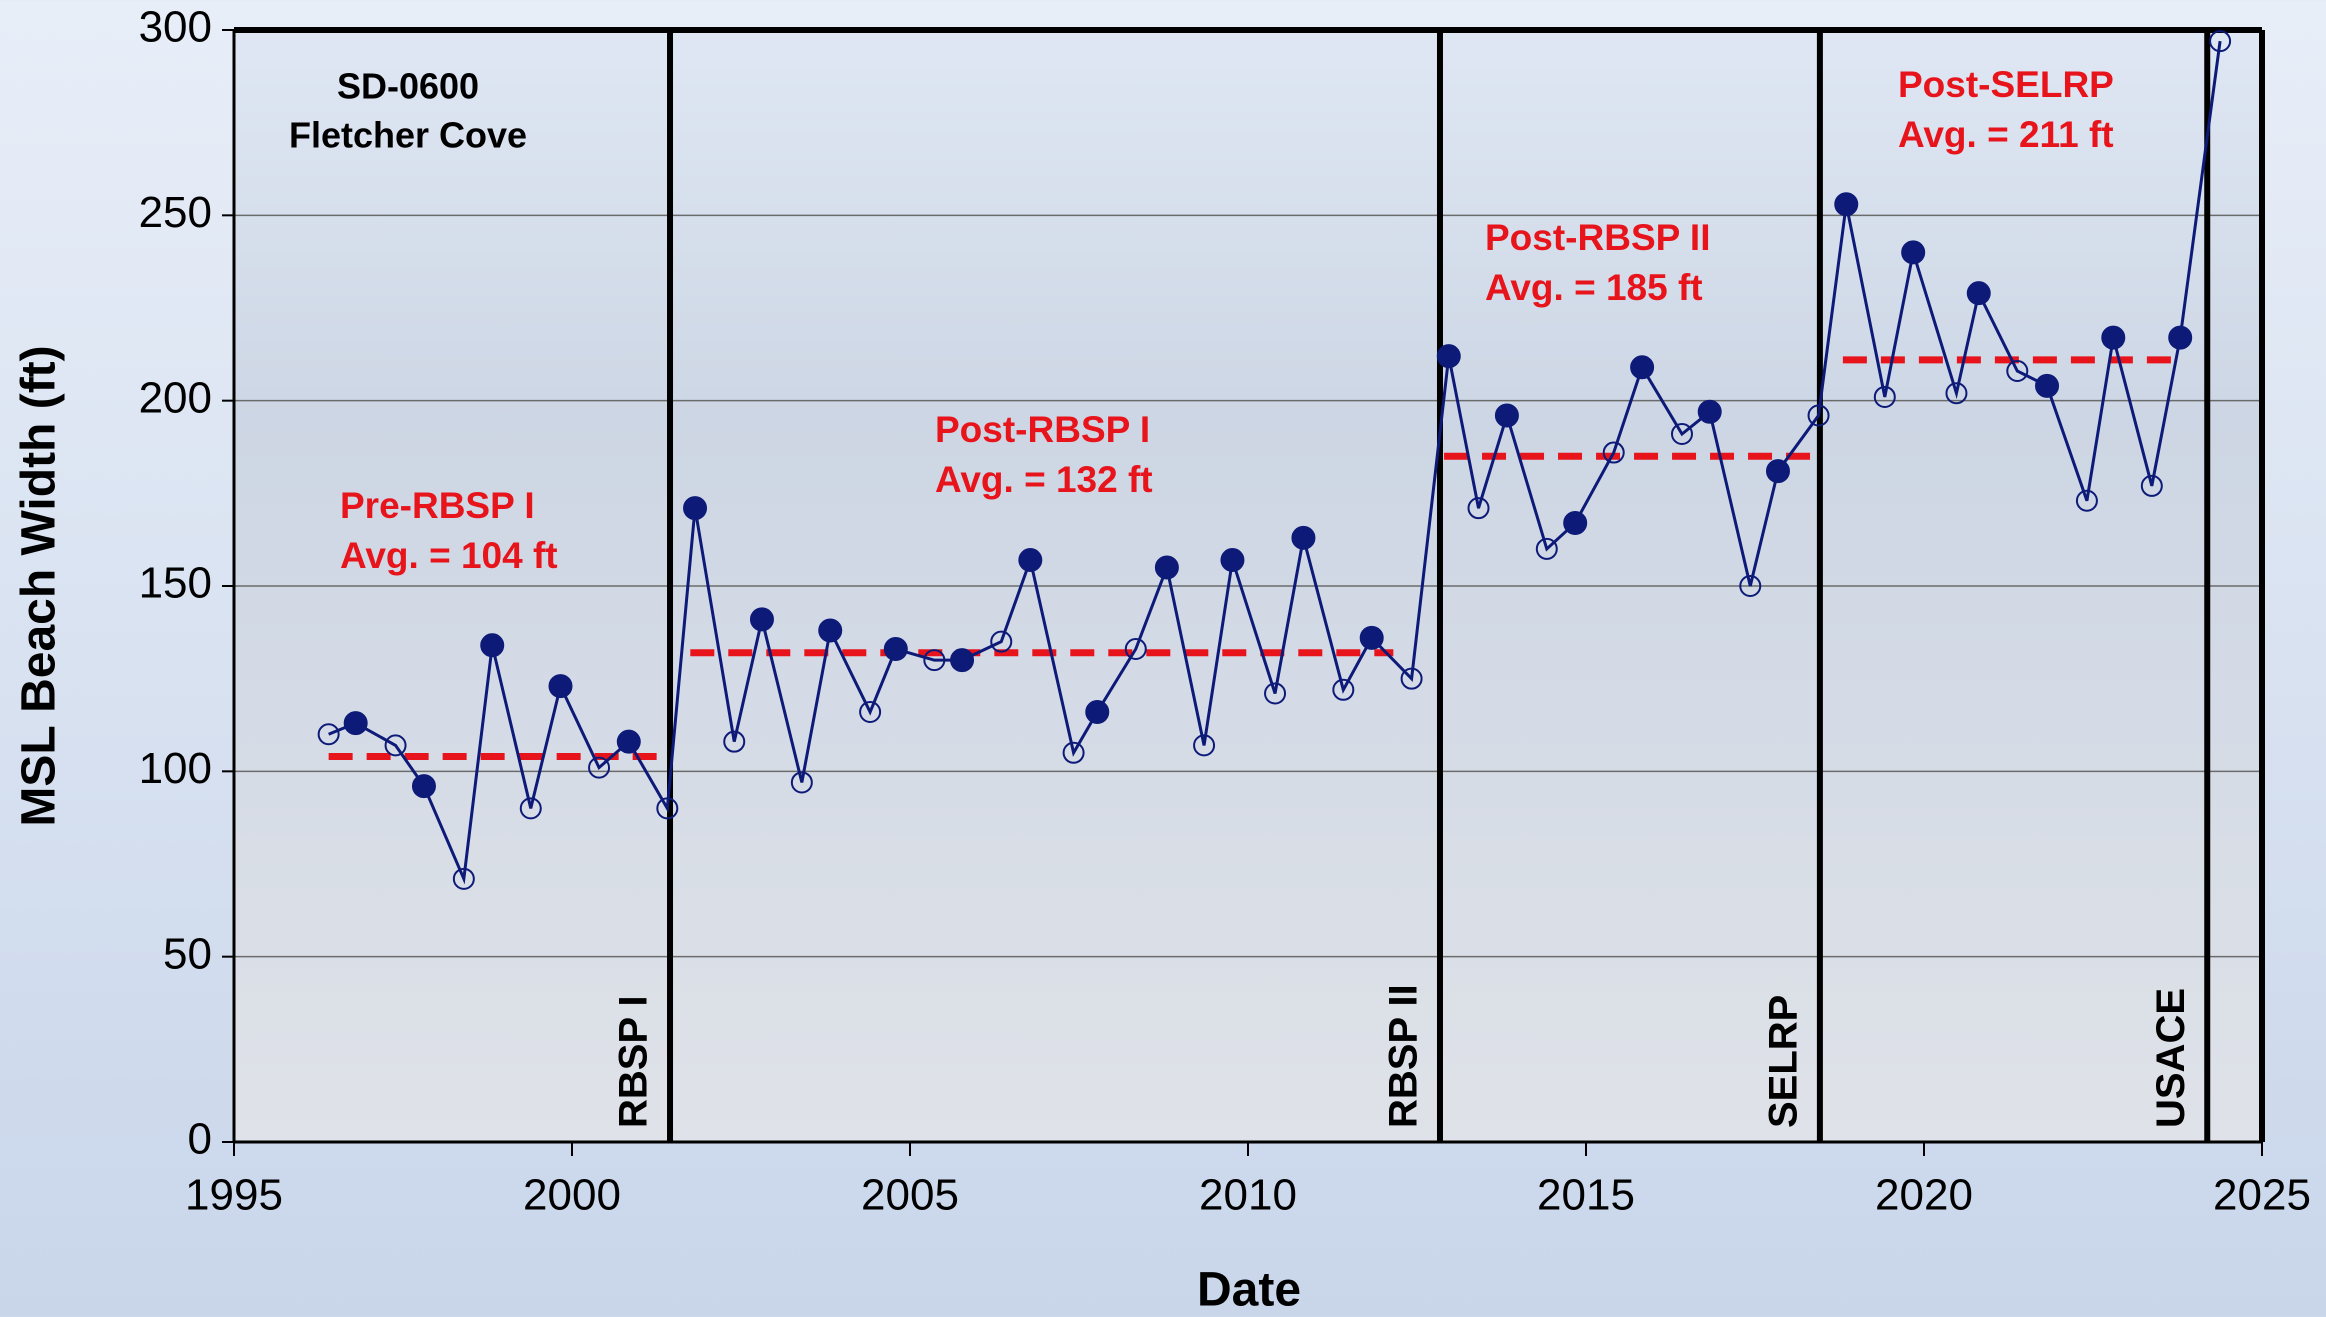 The width and height of the screenshot is (2326, 1317). What do you see at coordinates (1404, 1056) in the screenshot?
I see `event-label: RBSP II` at bounding box center [1404, 1056].